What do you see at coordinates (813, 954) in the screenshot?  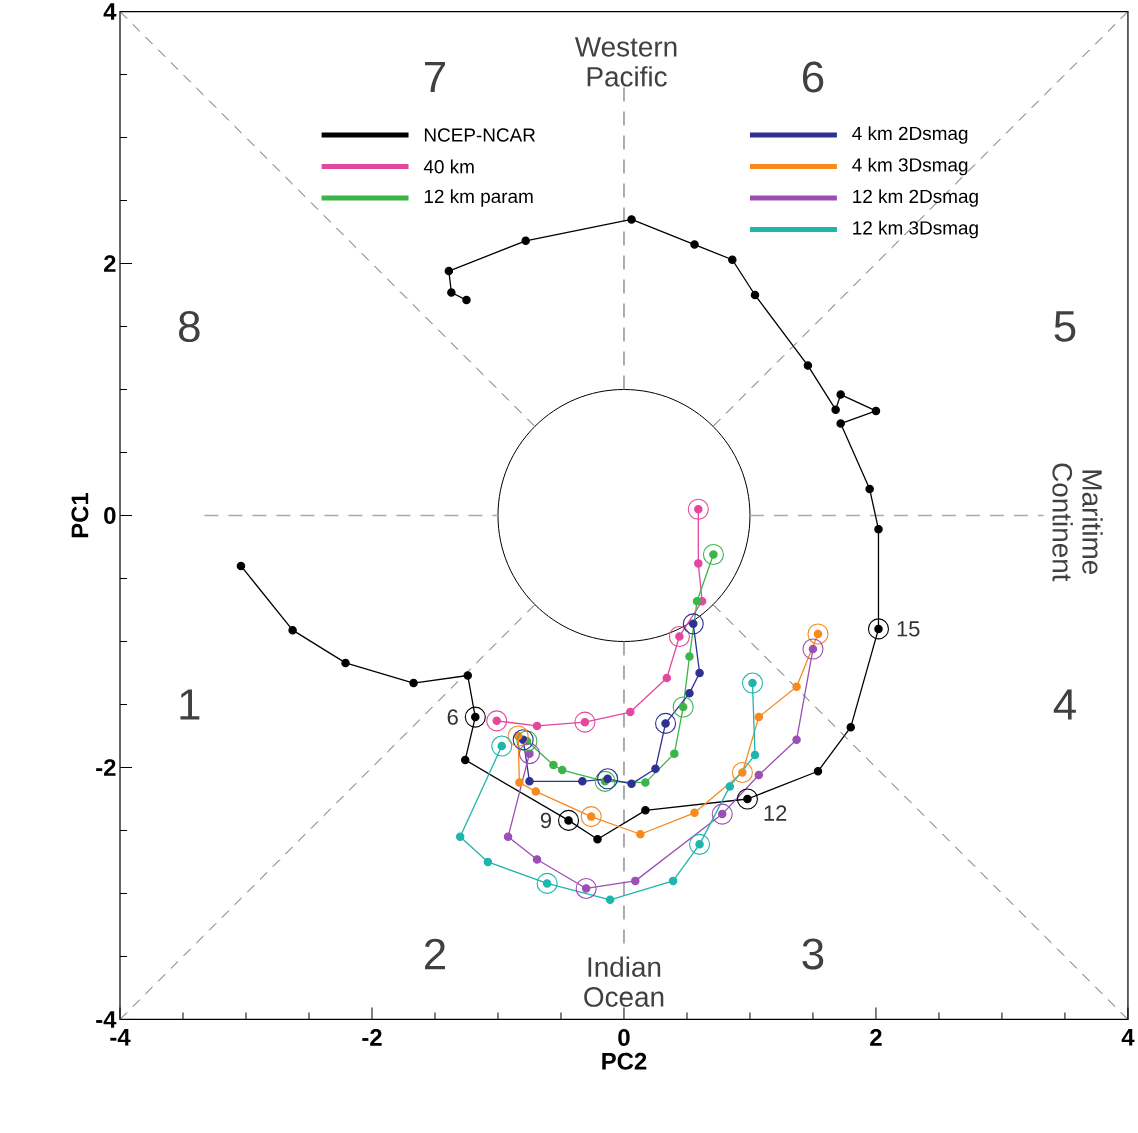 I see `annotation: 3` at bounding box center [813, 954].